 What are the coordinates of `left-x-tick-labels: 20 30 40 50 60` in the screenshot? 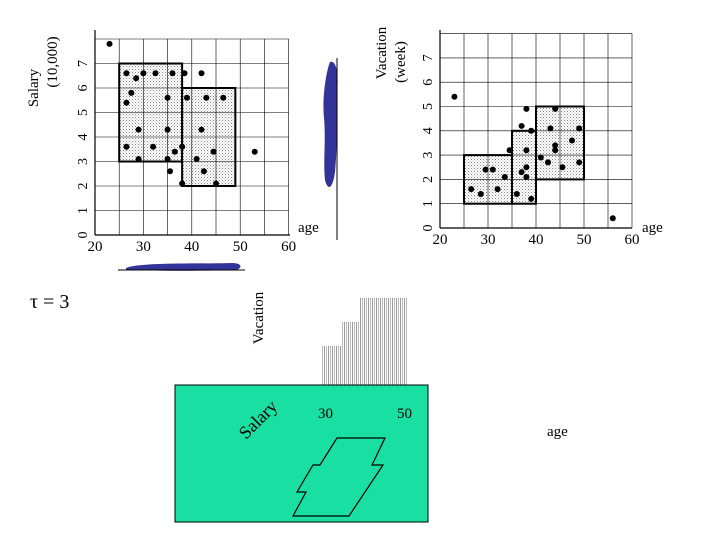 It's located at (192, 247).